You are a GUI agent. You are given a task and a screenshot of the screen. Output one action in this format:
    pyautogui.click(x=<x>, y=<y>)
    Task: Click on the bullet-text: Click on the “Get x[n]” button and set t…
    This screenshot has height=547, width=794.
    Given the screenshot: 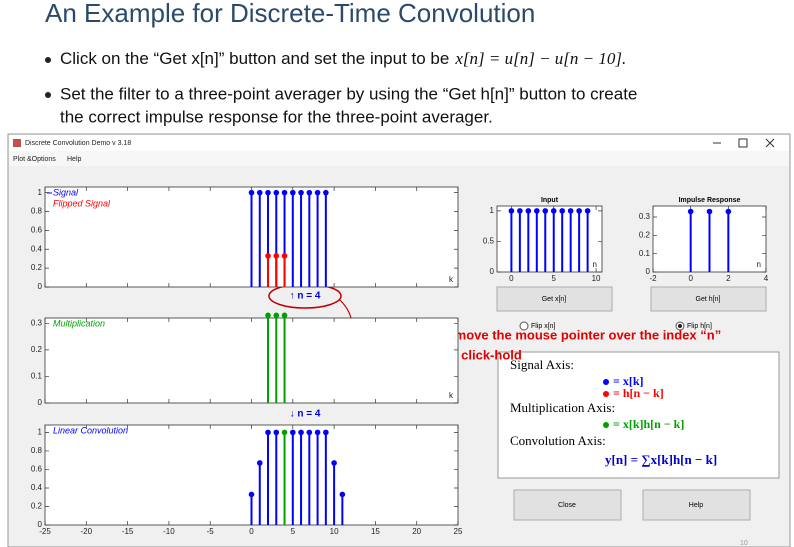 What is the action you would take?
    pyautogui.click(x=254, y=58)
    